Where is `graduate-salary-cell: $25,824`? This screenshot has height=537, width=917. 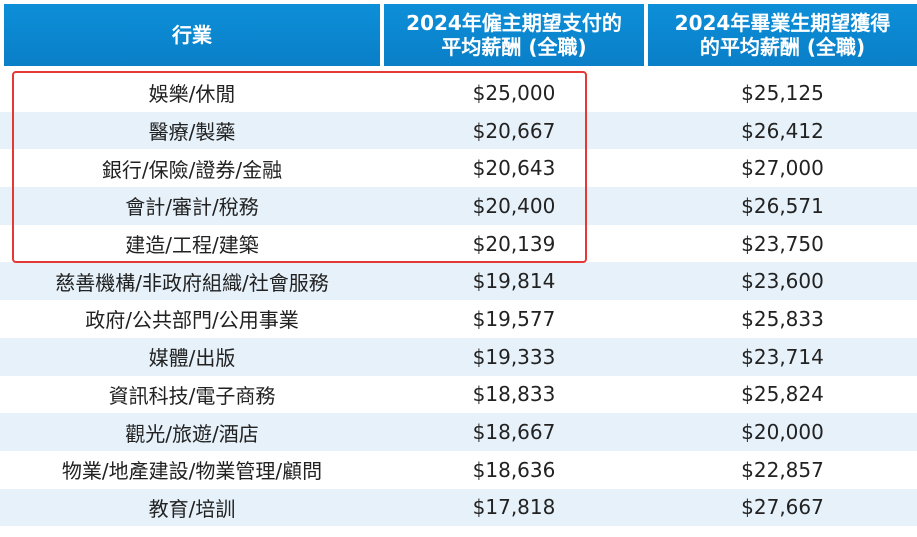 graduate-salary-cell: $25,824 is located at coordinates (782, 394).